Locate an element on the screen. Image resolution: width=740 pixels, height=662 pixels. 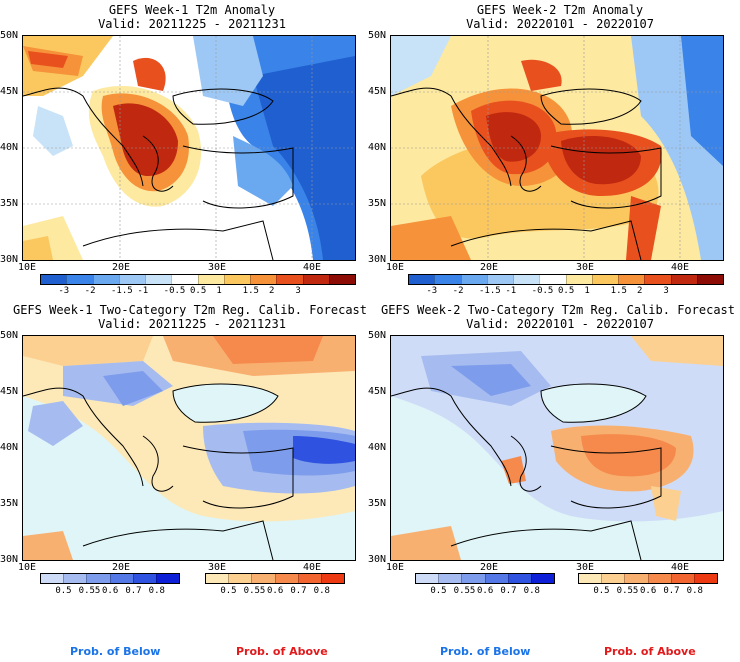
colorbar-tick-label: -1 is located at coordinates (511, 291).